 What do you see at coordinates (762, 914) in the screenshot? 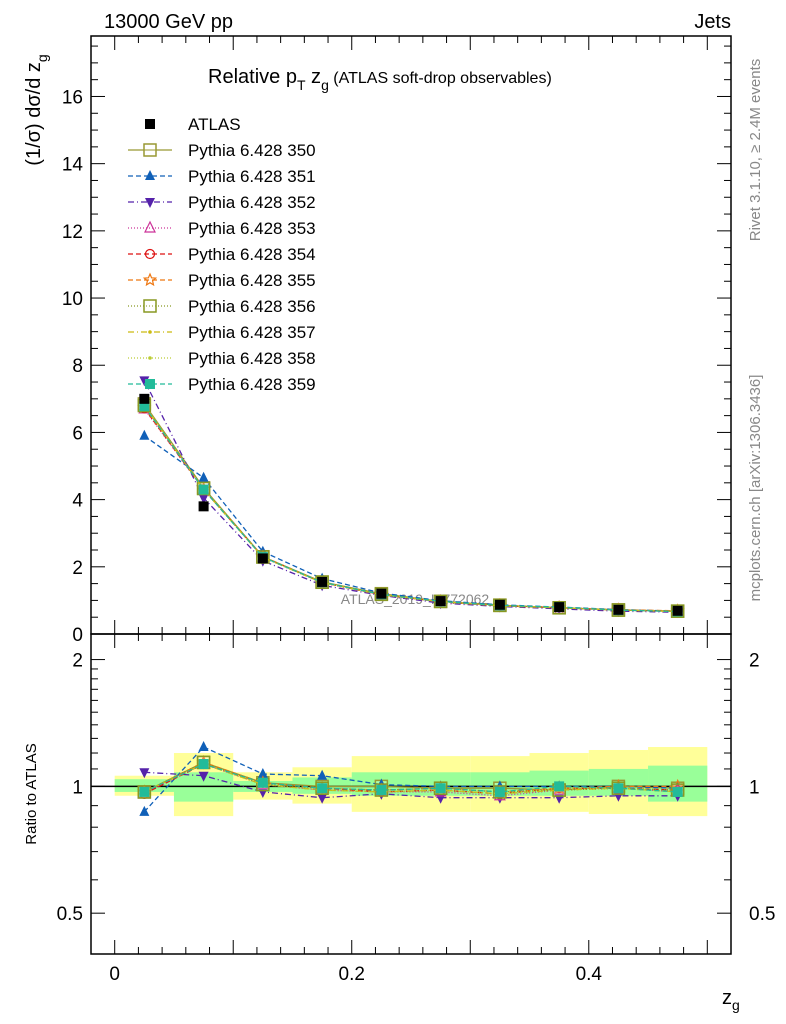
I see `ratio-y-tick-label-right: 0.5` at bounding box center [762, 914].